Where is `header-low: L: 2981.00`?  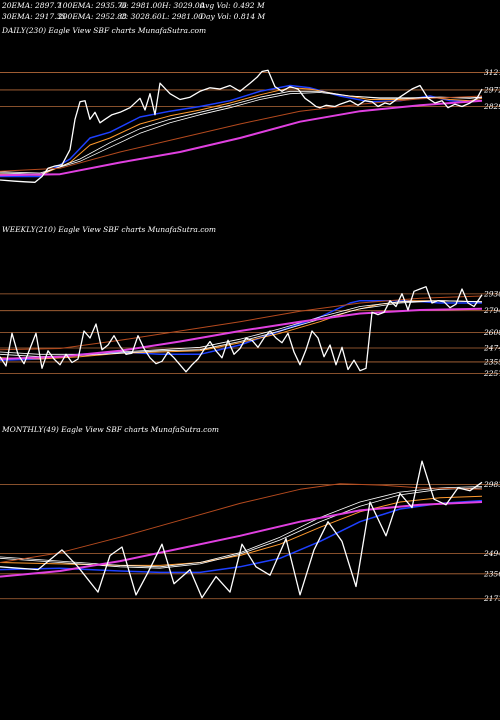 header-low: L: 2981.00 is located at coordinates (182, 16).